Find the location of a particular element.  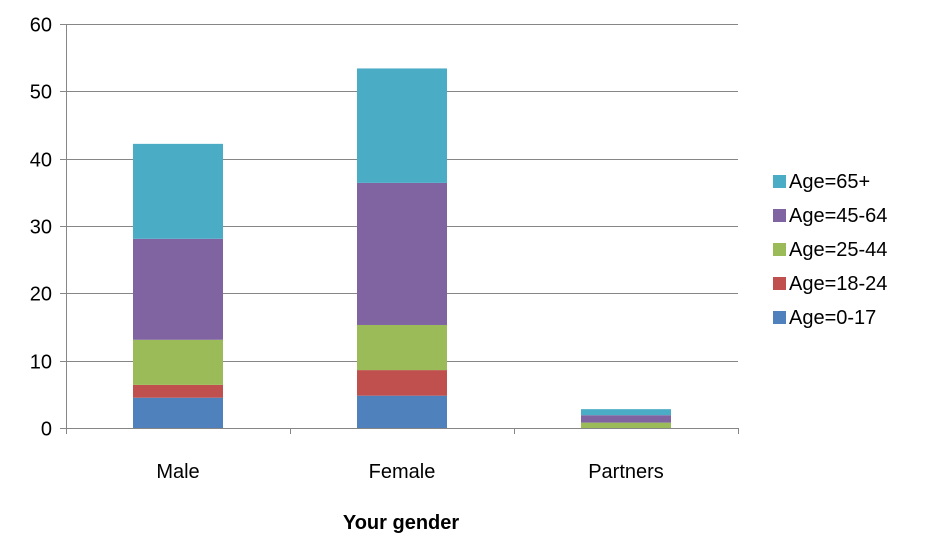

legend-label: Age=0-17 is located at coordinates (832, 318).